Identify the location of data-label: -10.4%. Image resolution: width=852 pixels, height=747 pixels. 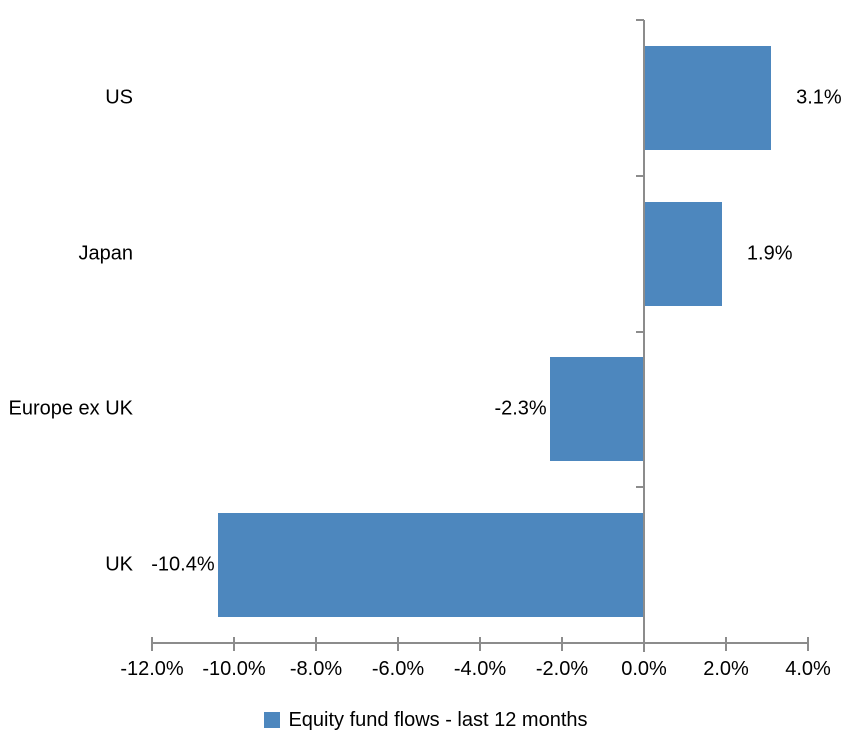
(183, 564).